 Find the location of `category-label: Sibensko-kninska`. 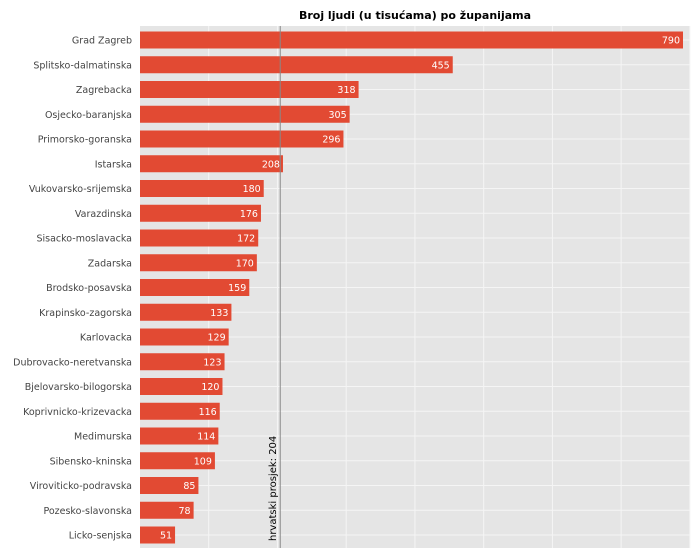

category-label: Sibensko-kninska is located at coordinates (91, 461).